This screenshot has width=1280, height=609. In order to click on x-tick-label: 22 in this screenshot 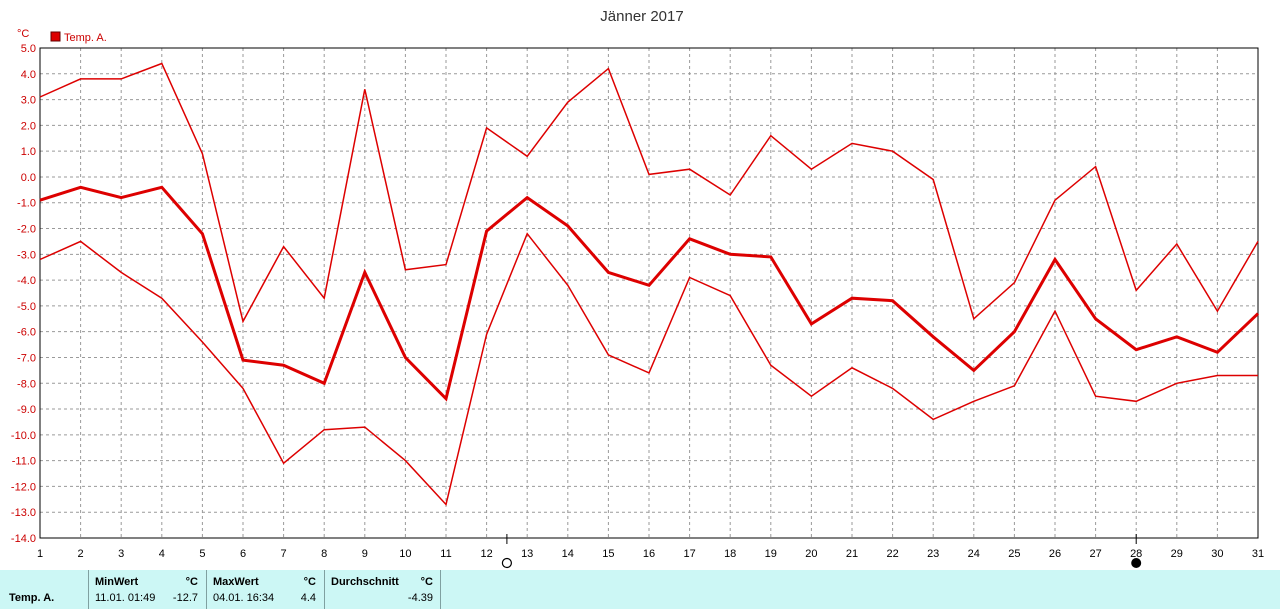, I will do `click(892, 554)`.